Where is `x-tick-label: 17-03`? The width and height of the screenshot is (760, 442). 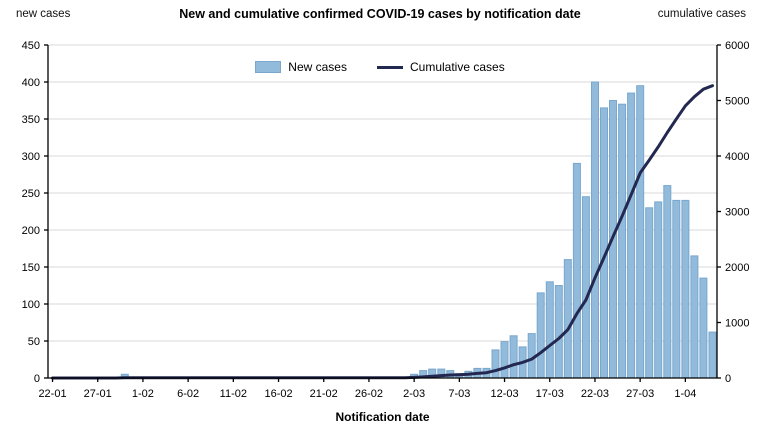 x-tick-label: 17-03 is located at coordinates (550, 394).